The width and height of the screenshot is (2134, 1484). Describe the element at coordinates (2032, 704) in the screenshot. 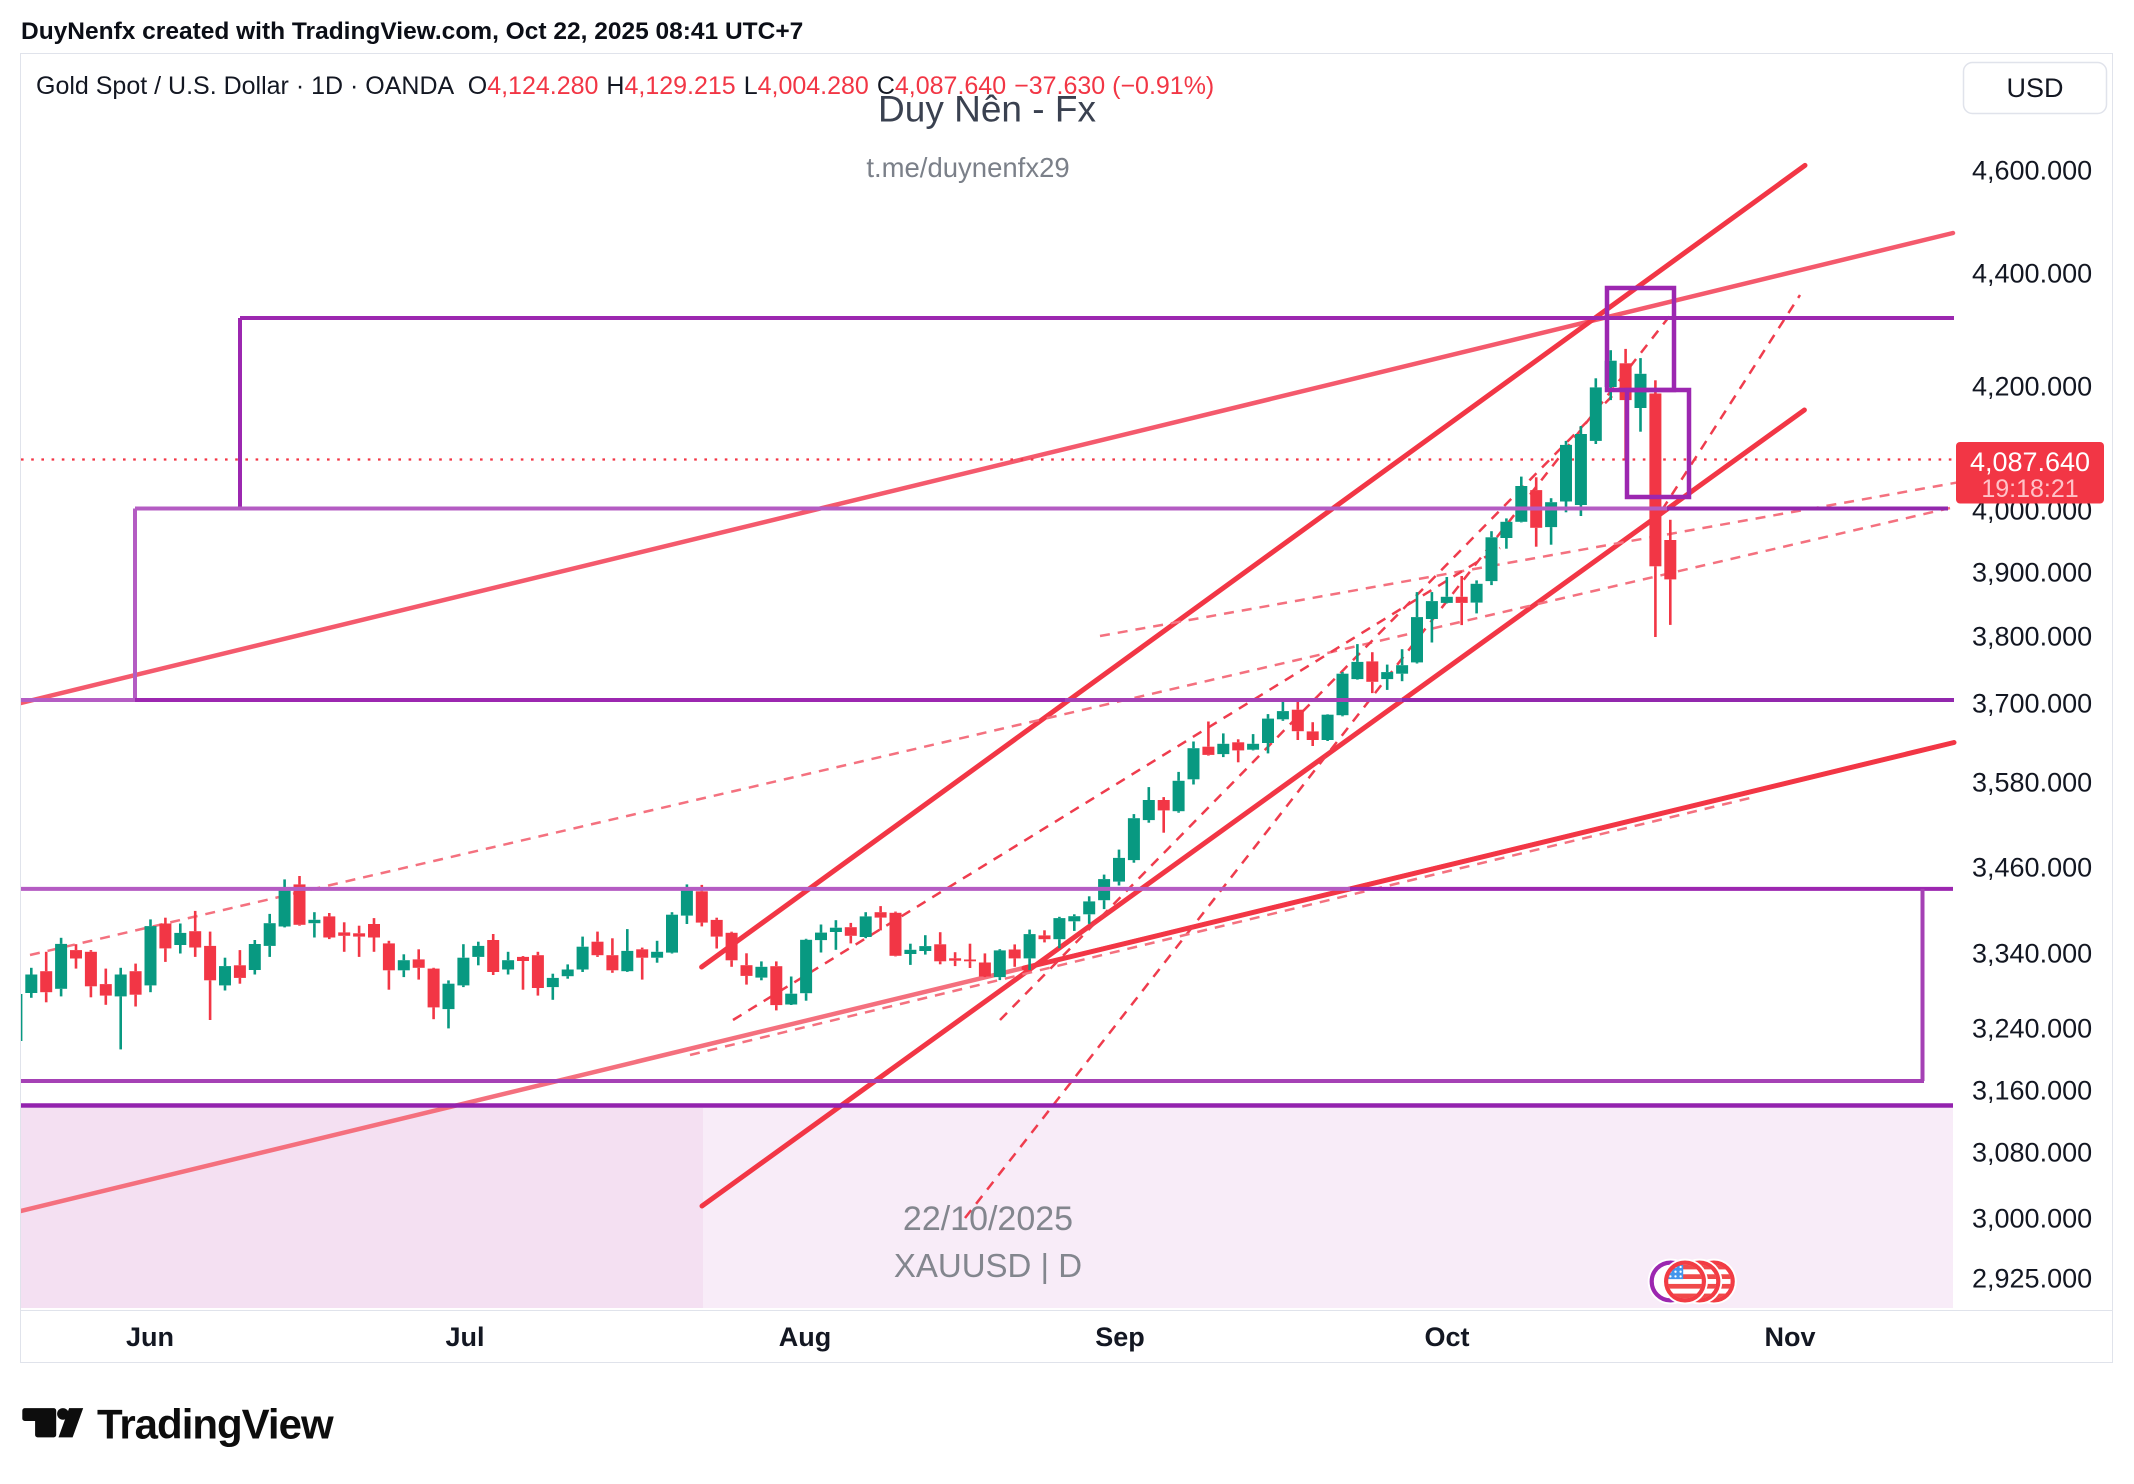

I see `svg-text: 3,700.000` at that location.